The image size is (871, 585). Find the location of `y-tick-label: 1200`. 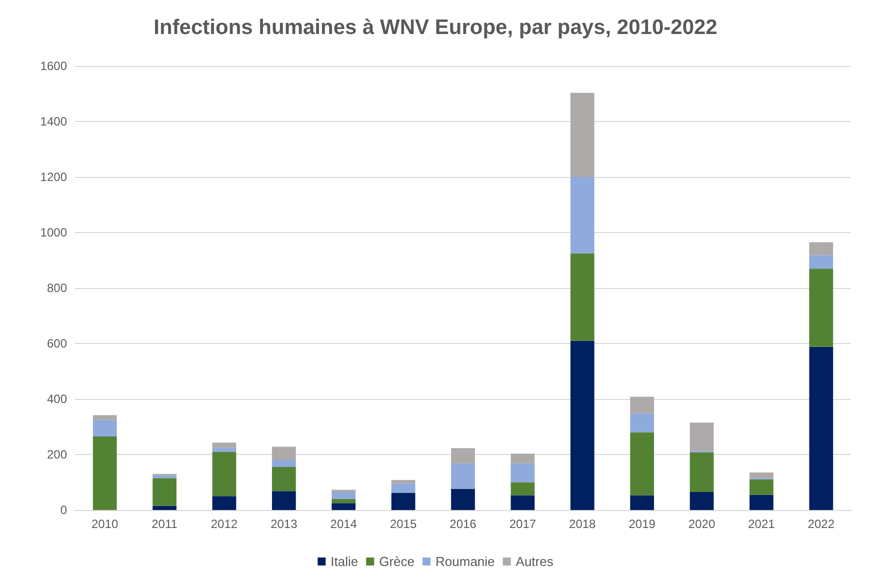

y-tick-label: 1200 is located at coordinates (54, 177).